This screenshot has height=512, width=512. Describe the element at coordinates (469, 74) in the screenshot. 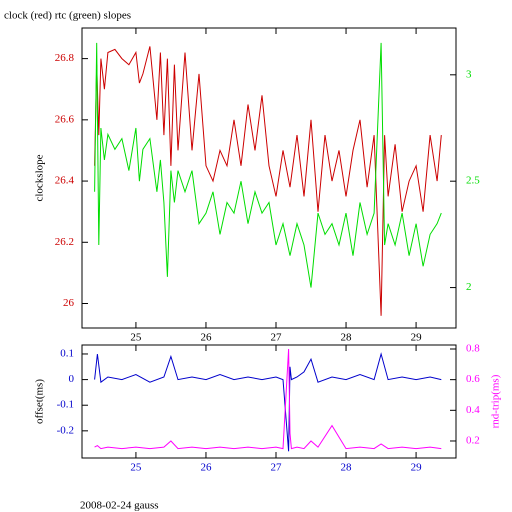

I see `y2-tick-label: 3` at that location.